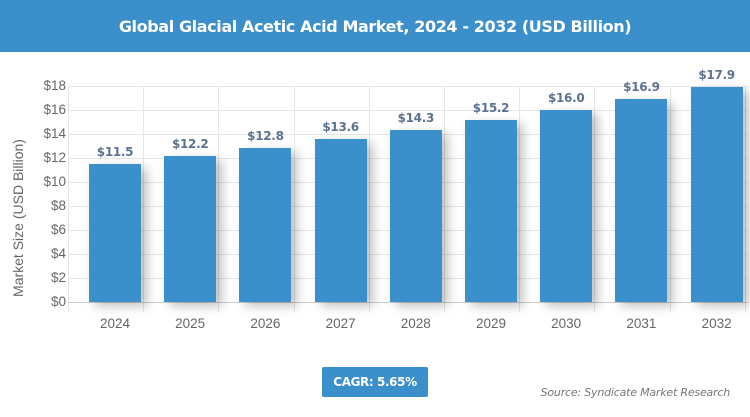 The image size is (750, 417). What do you see at coordinates (375, 382) in the screenshot?
I see `cagr-badge: CAGR: 5.65%` at bounding box center [375, 382].